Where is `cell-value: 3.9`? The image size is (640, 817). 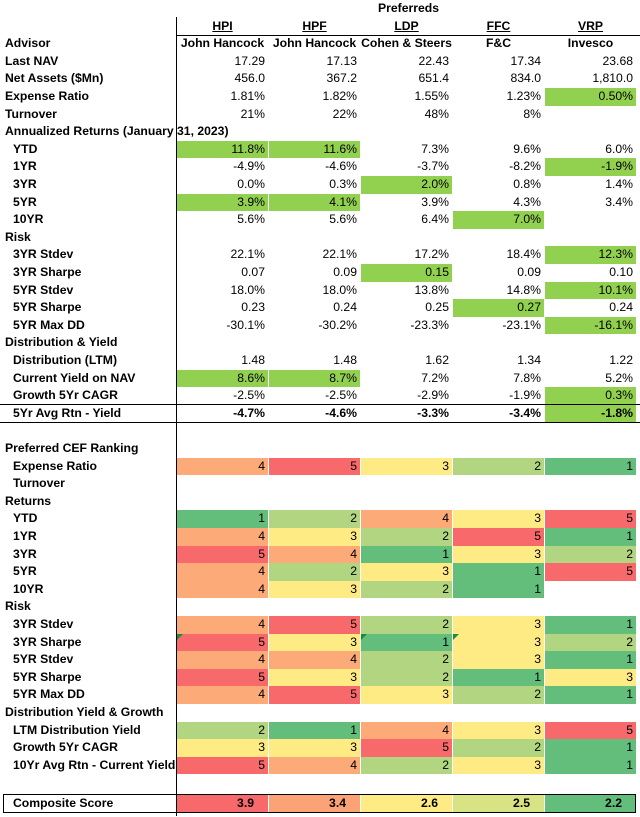 cell-value: 3.9 is located at coordinates (245, 803).